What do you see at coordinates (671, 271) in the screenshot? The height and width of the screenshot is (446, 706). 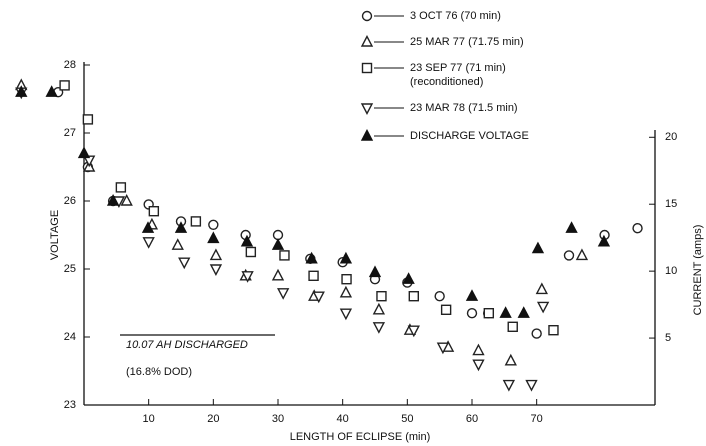 I see `y2-tick-label: 10` at bounding box center [671, 271].